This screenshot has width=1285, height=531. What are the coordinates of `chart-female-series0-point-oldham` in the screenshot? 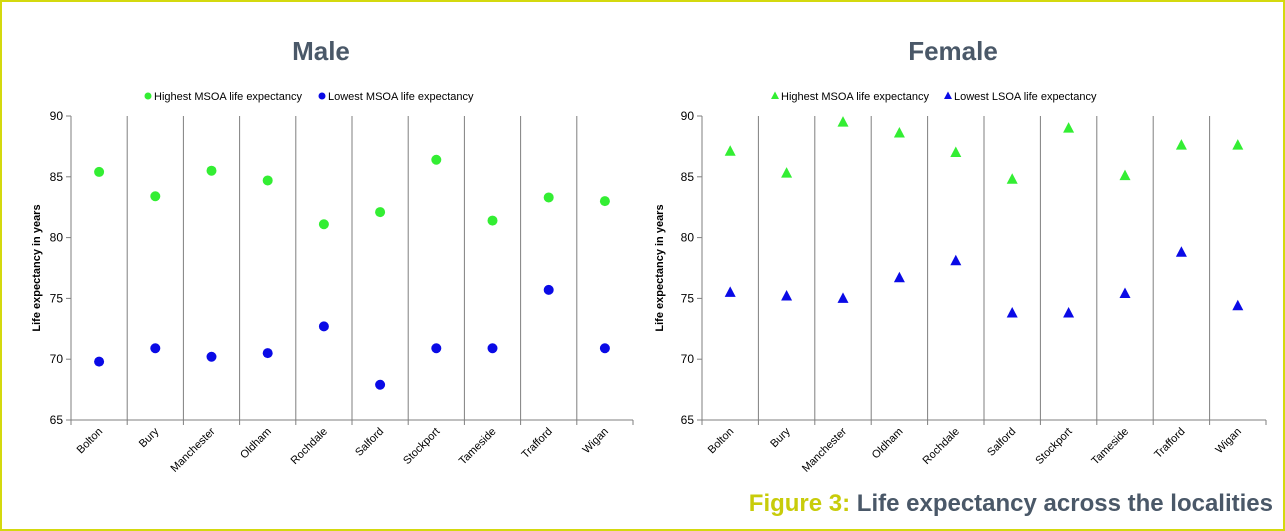 It's located at (899, 132).